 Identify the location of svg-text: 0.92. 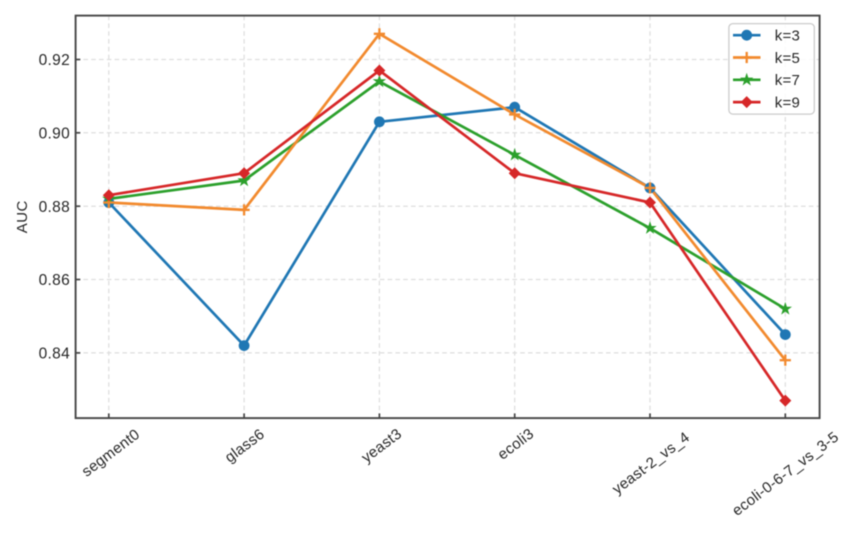
(54, 60).